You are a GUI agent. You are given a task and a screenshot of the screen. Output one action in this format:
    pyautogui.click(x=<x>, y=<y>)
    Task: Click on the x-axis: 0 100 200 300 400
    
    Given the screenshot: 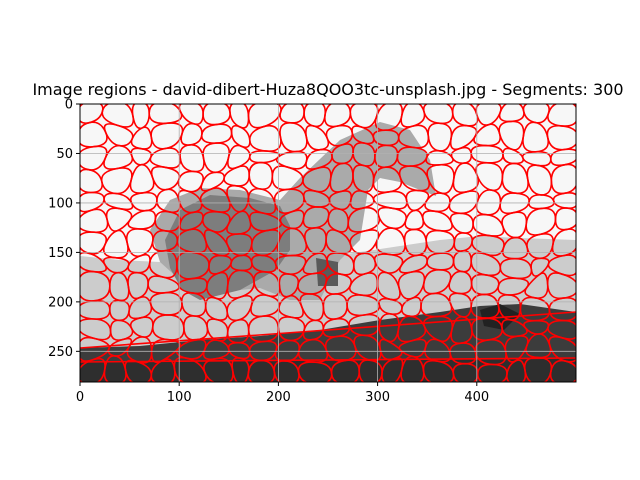 What is the action you would take?
    pyautogui.click(x=282, y=393)
    